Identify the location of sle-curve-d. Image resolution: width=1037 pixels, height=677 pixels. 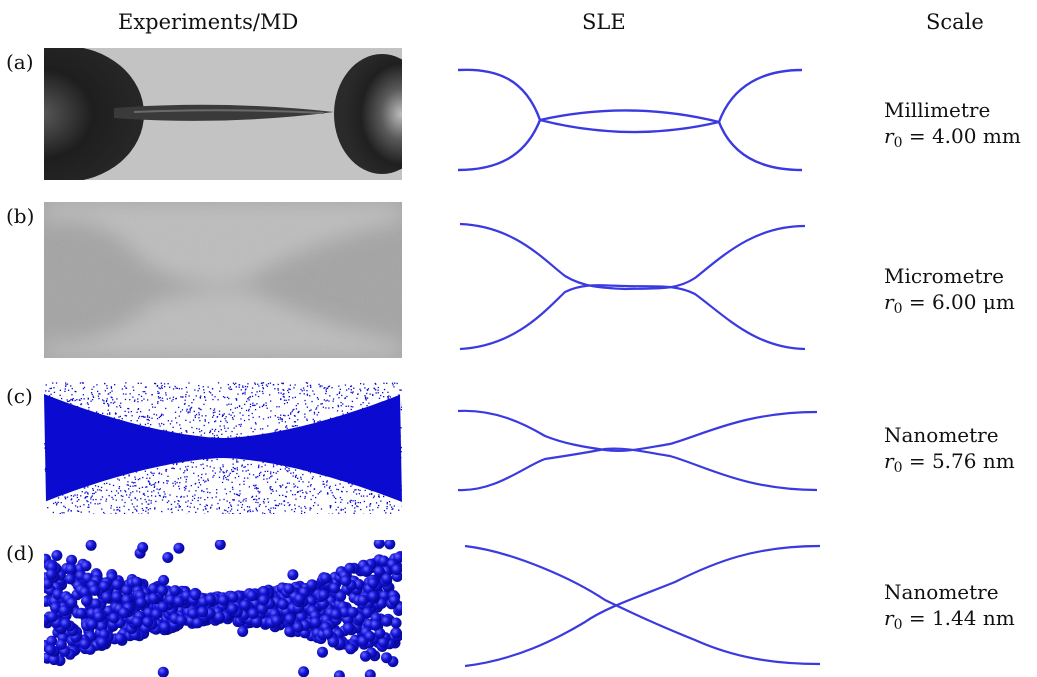
(640, 606).